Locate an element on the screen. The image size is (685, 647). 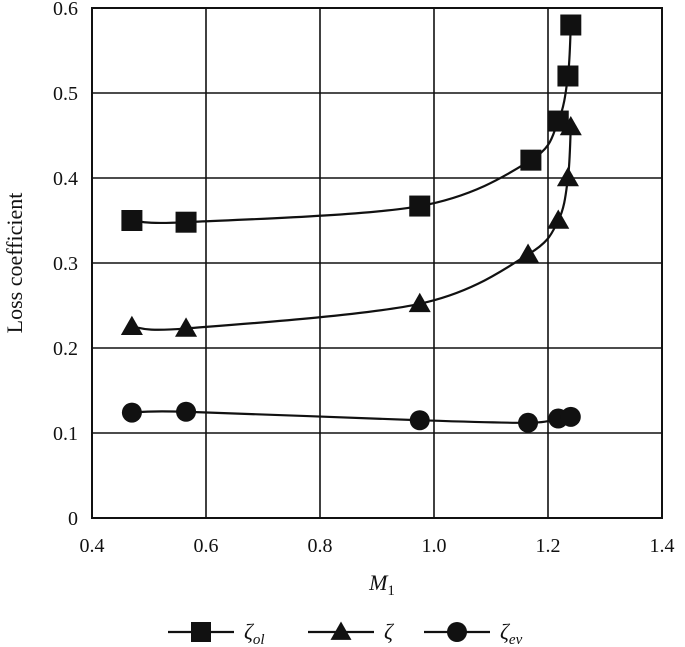
legend-label: ζ is located at coordinates (389, 631).